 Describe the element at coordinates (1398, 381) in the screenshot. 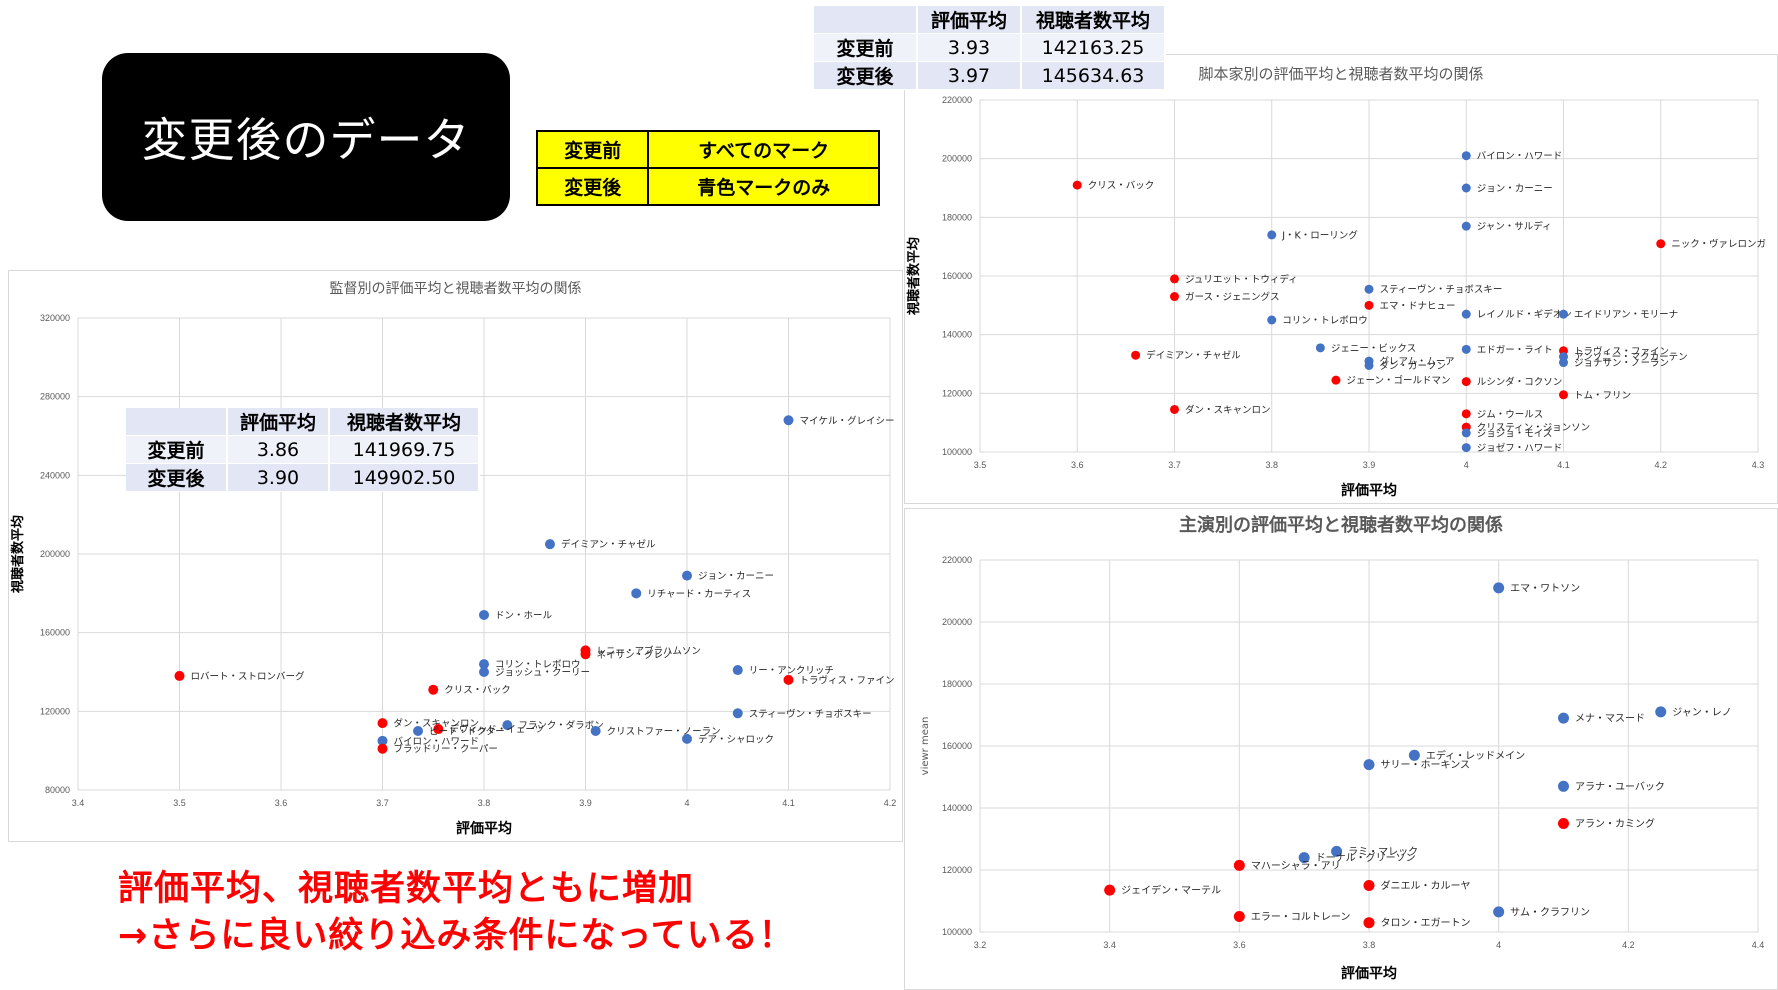

I see `data-label: ジェーン・ゴールドマン` at that location.